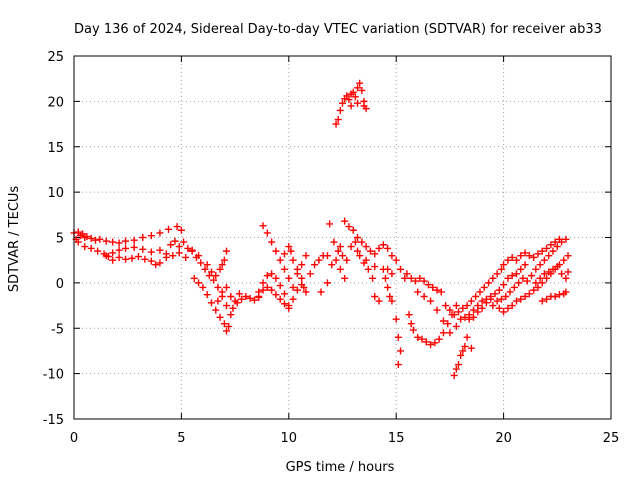 This screenshot has width=640, height=480. I want to click on x-tick-label: 10, so click(289, 438).